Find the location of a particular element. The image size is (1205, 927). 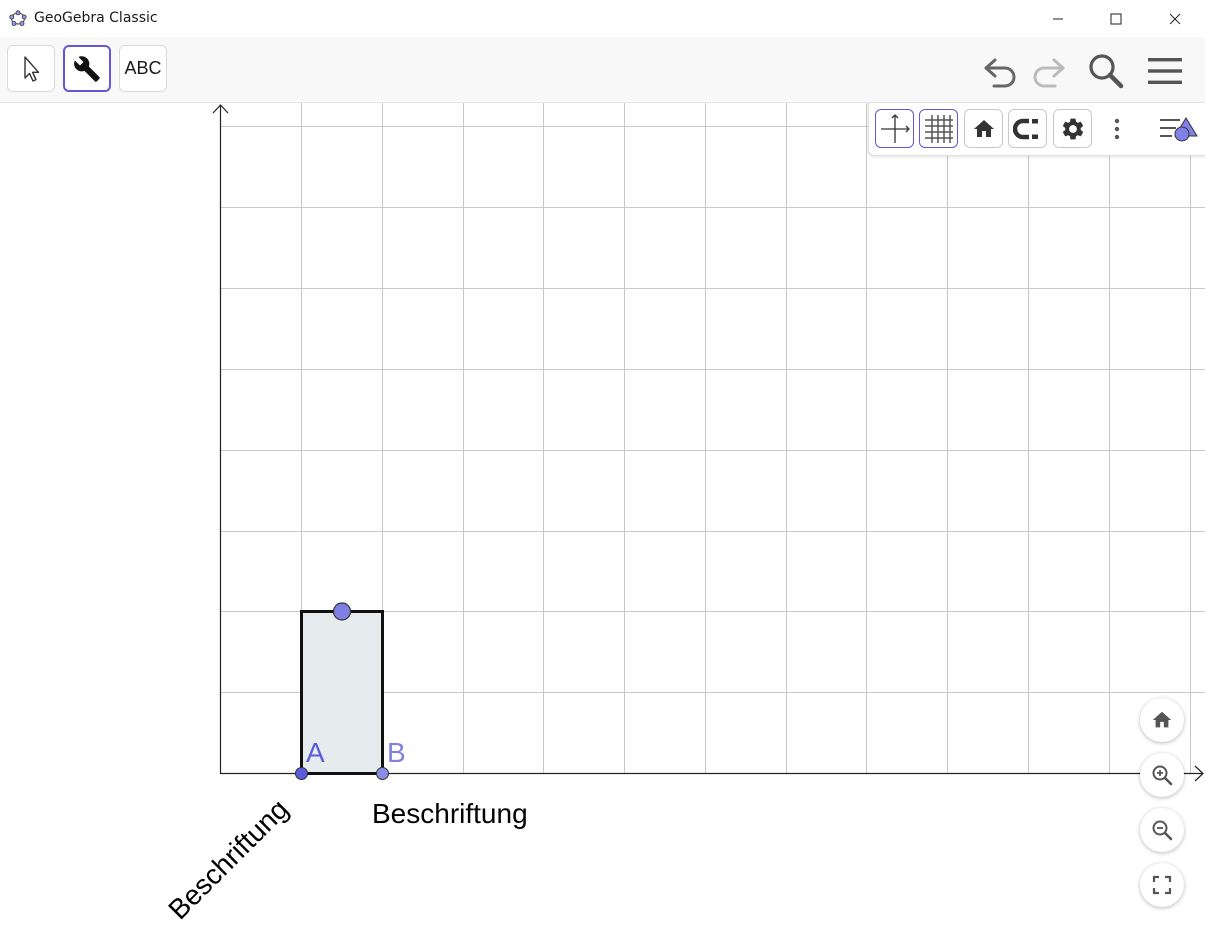

search-icon is located at coordinates (1106, 71).